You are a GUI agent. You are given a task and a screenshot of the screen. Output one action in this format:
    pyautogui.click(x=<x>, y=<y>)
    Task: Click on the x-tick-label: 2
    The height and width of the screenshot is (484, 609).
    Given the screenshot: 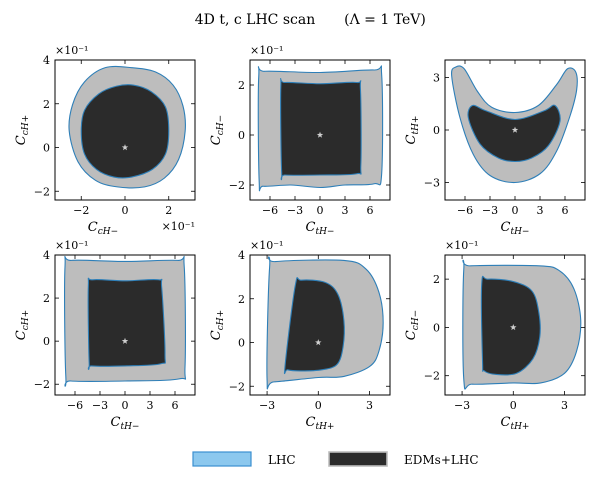 What is the action you would take?
    pyautogui.click(x=168, y=210)
    